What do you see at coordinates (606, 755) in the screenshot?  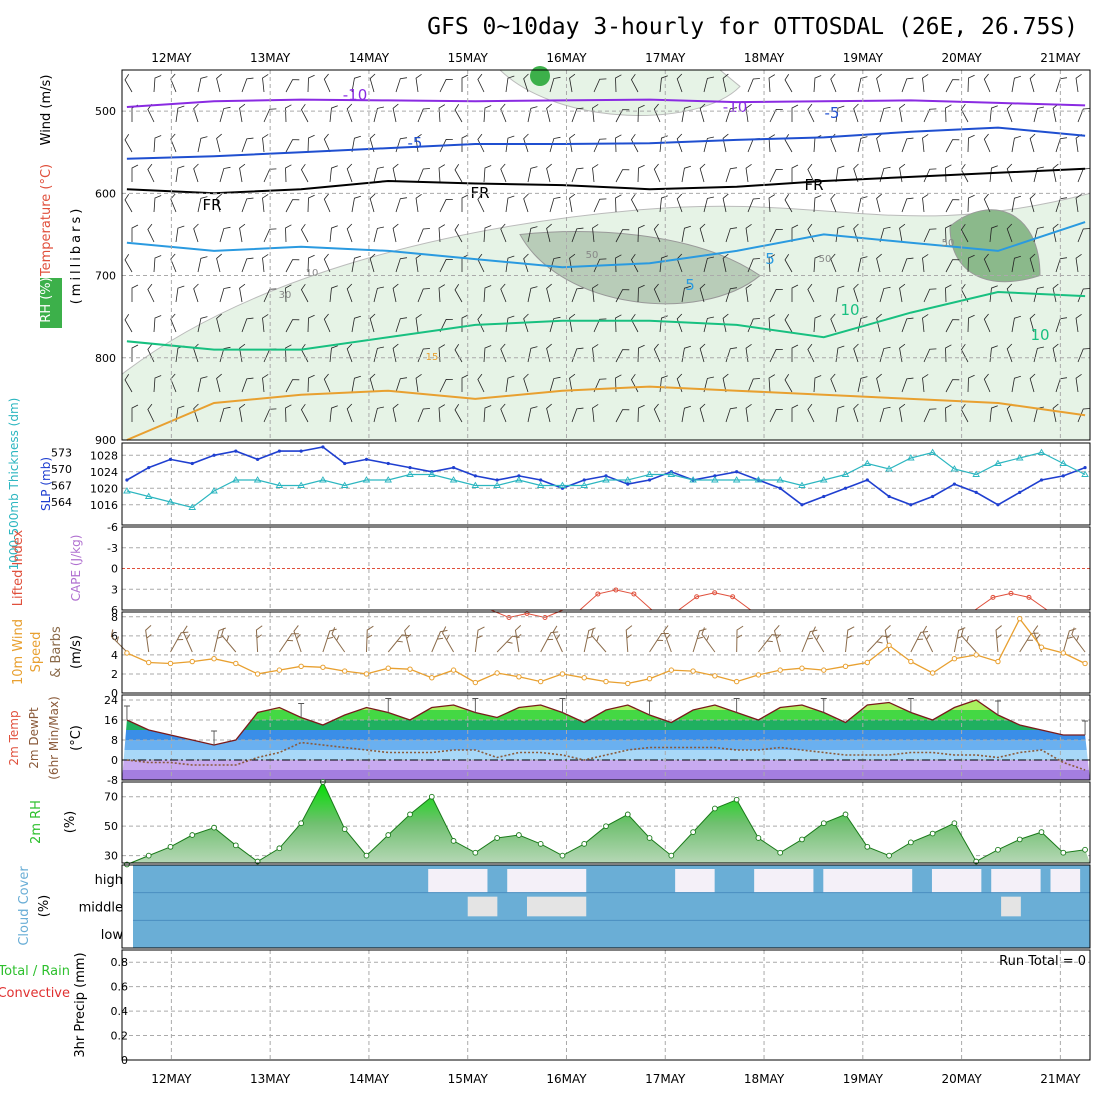 I see `temp-band` at bounding box center [606, 755].